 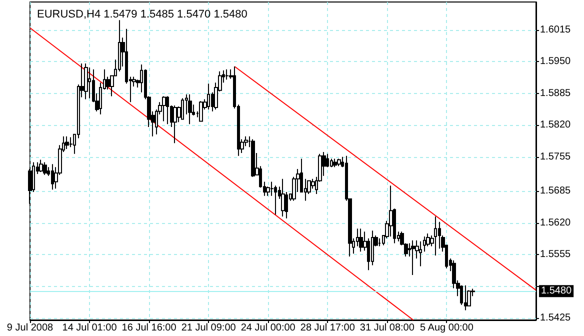 What do you see at coordinates (142, 14) in the screenshot?
I see `text: EURUSD,H4 1.5479 1.5485 1.5470 1.5480` at bounding box center [142, 14].